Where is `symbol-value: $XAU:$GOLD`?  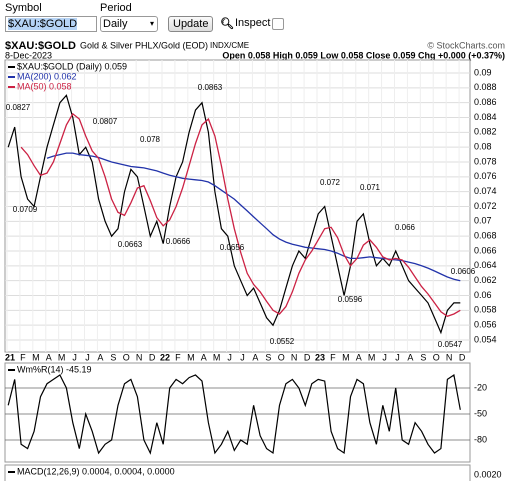
symbol-value: $XAU:$GOLD is located at coordinates (43, 24).